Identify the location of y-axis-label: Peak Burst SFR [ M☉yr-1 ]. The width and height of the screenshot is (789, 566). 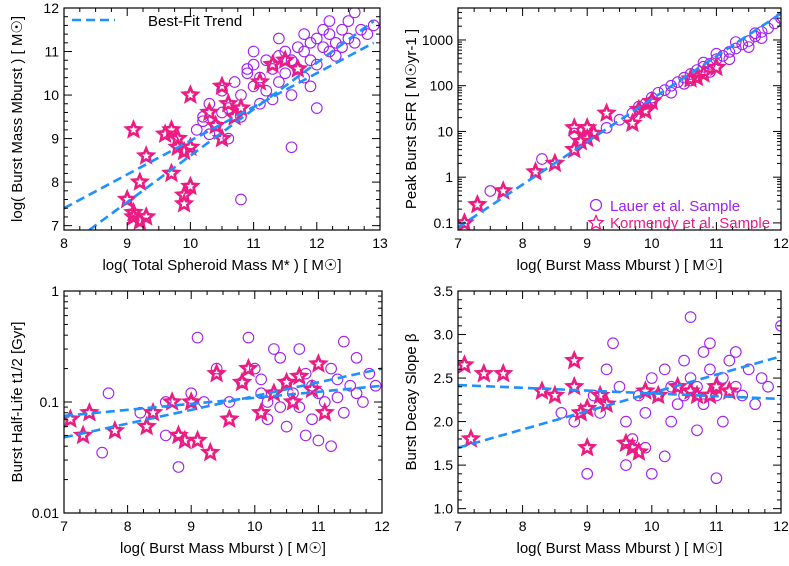
(411, 119).